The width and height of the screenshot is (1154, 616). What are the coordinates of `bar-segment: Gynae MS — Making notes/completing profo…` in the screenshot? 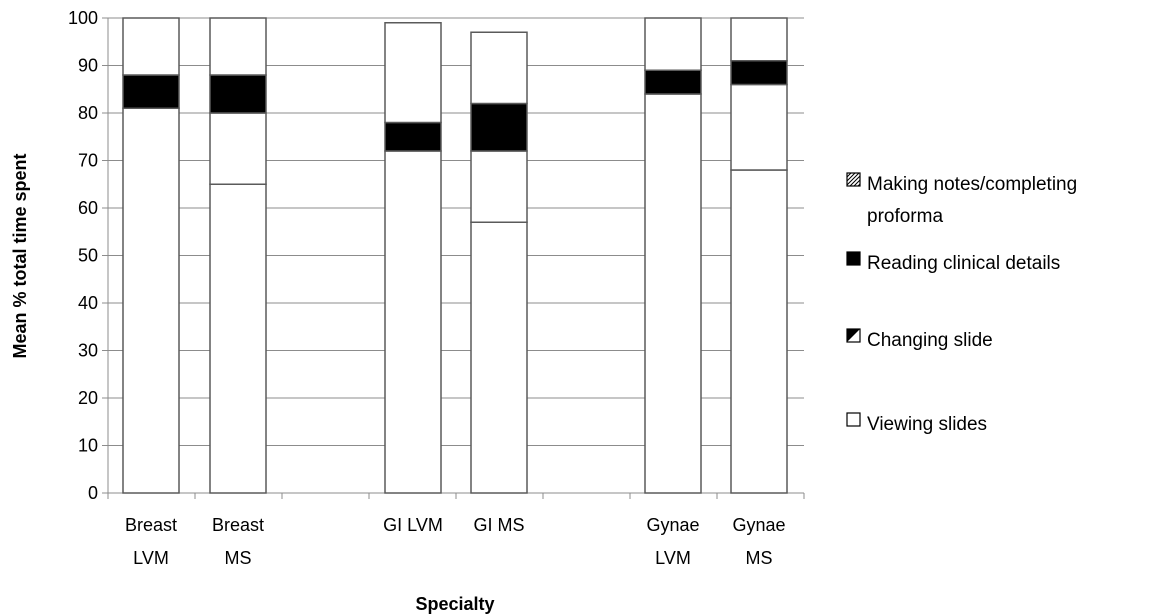 It's located at (759, 39).